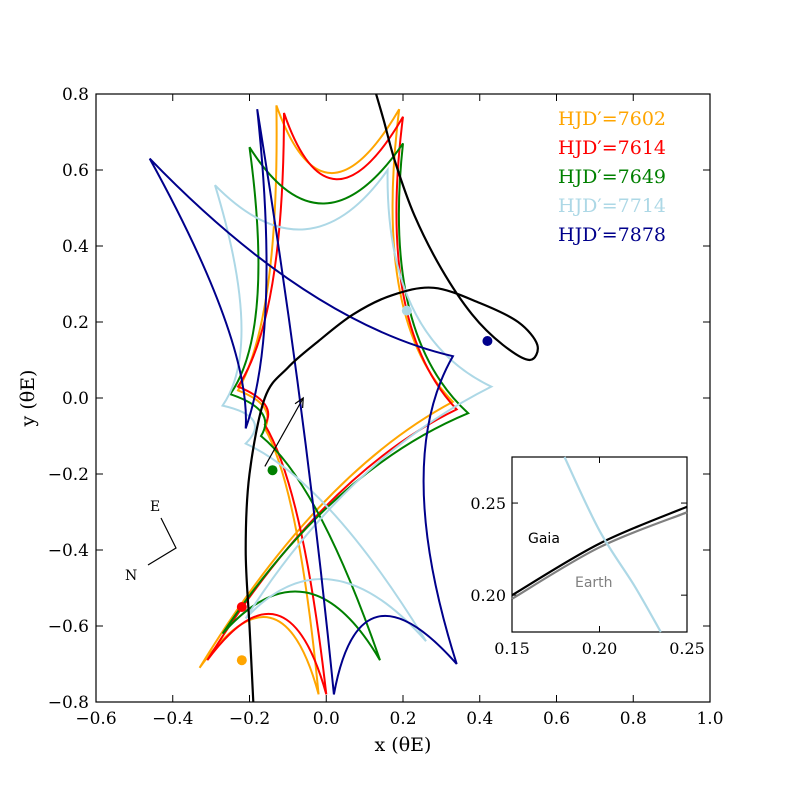  I want to click on inset-axis-ticks: 0.15 0.20 0.25 0.20 0.25, so click(587, 557).